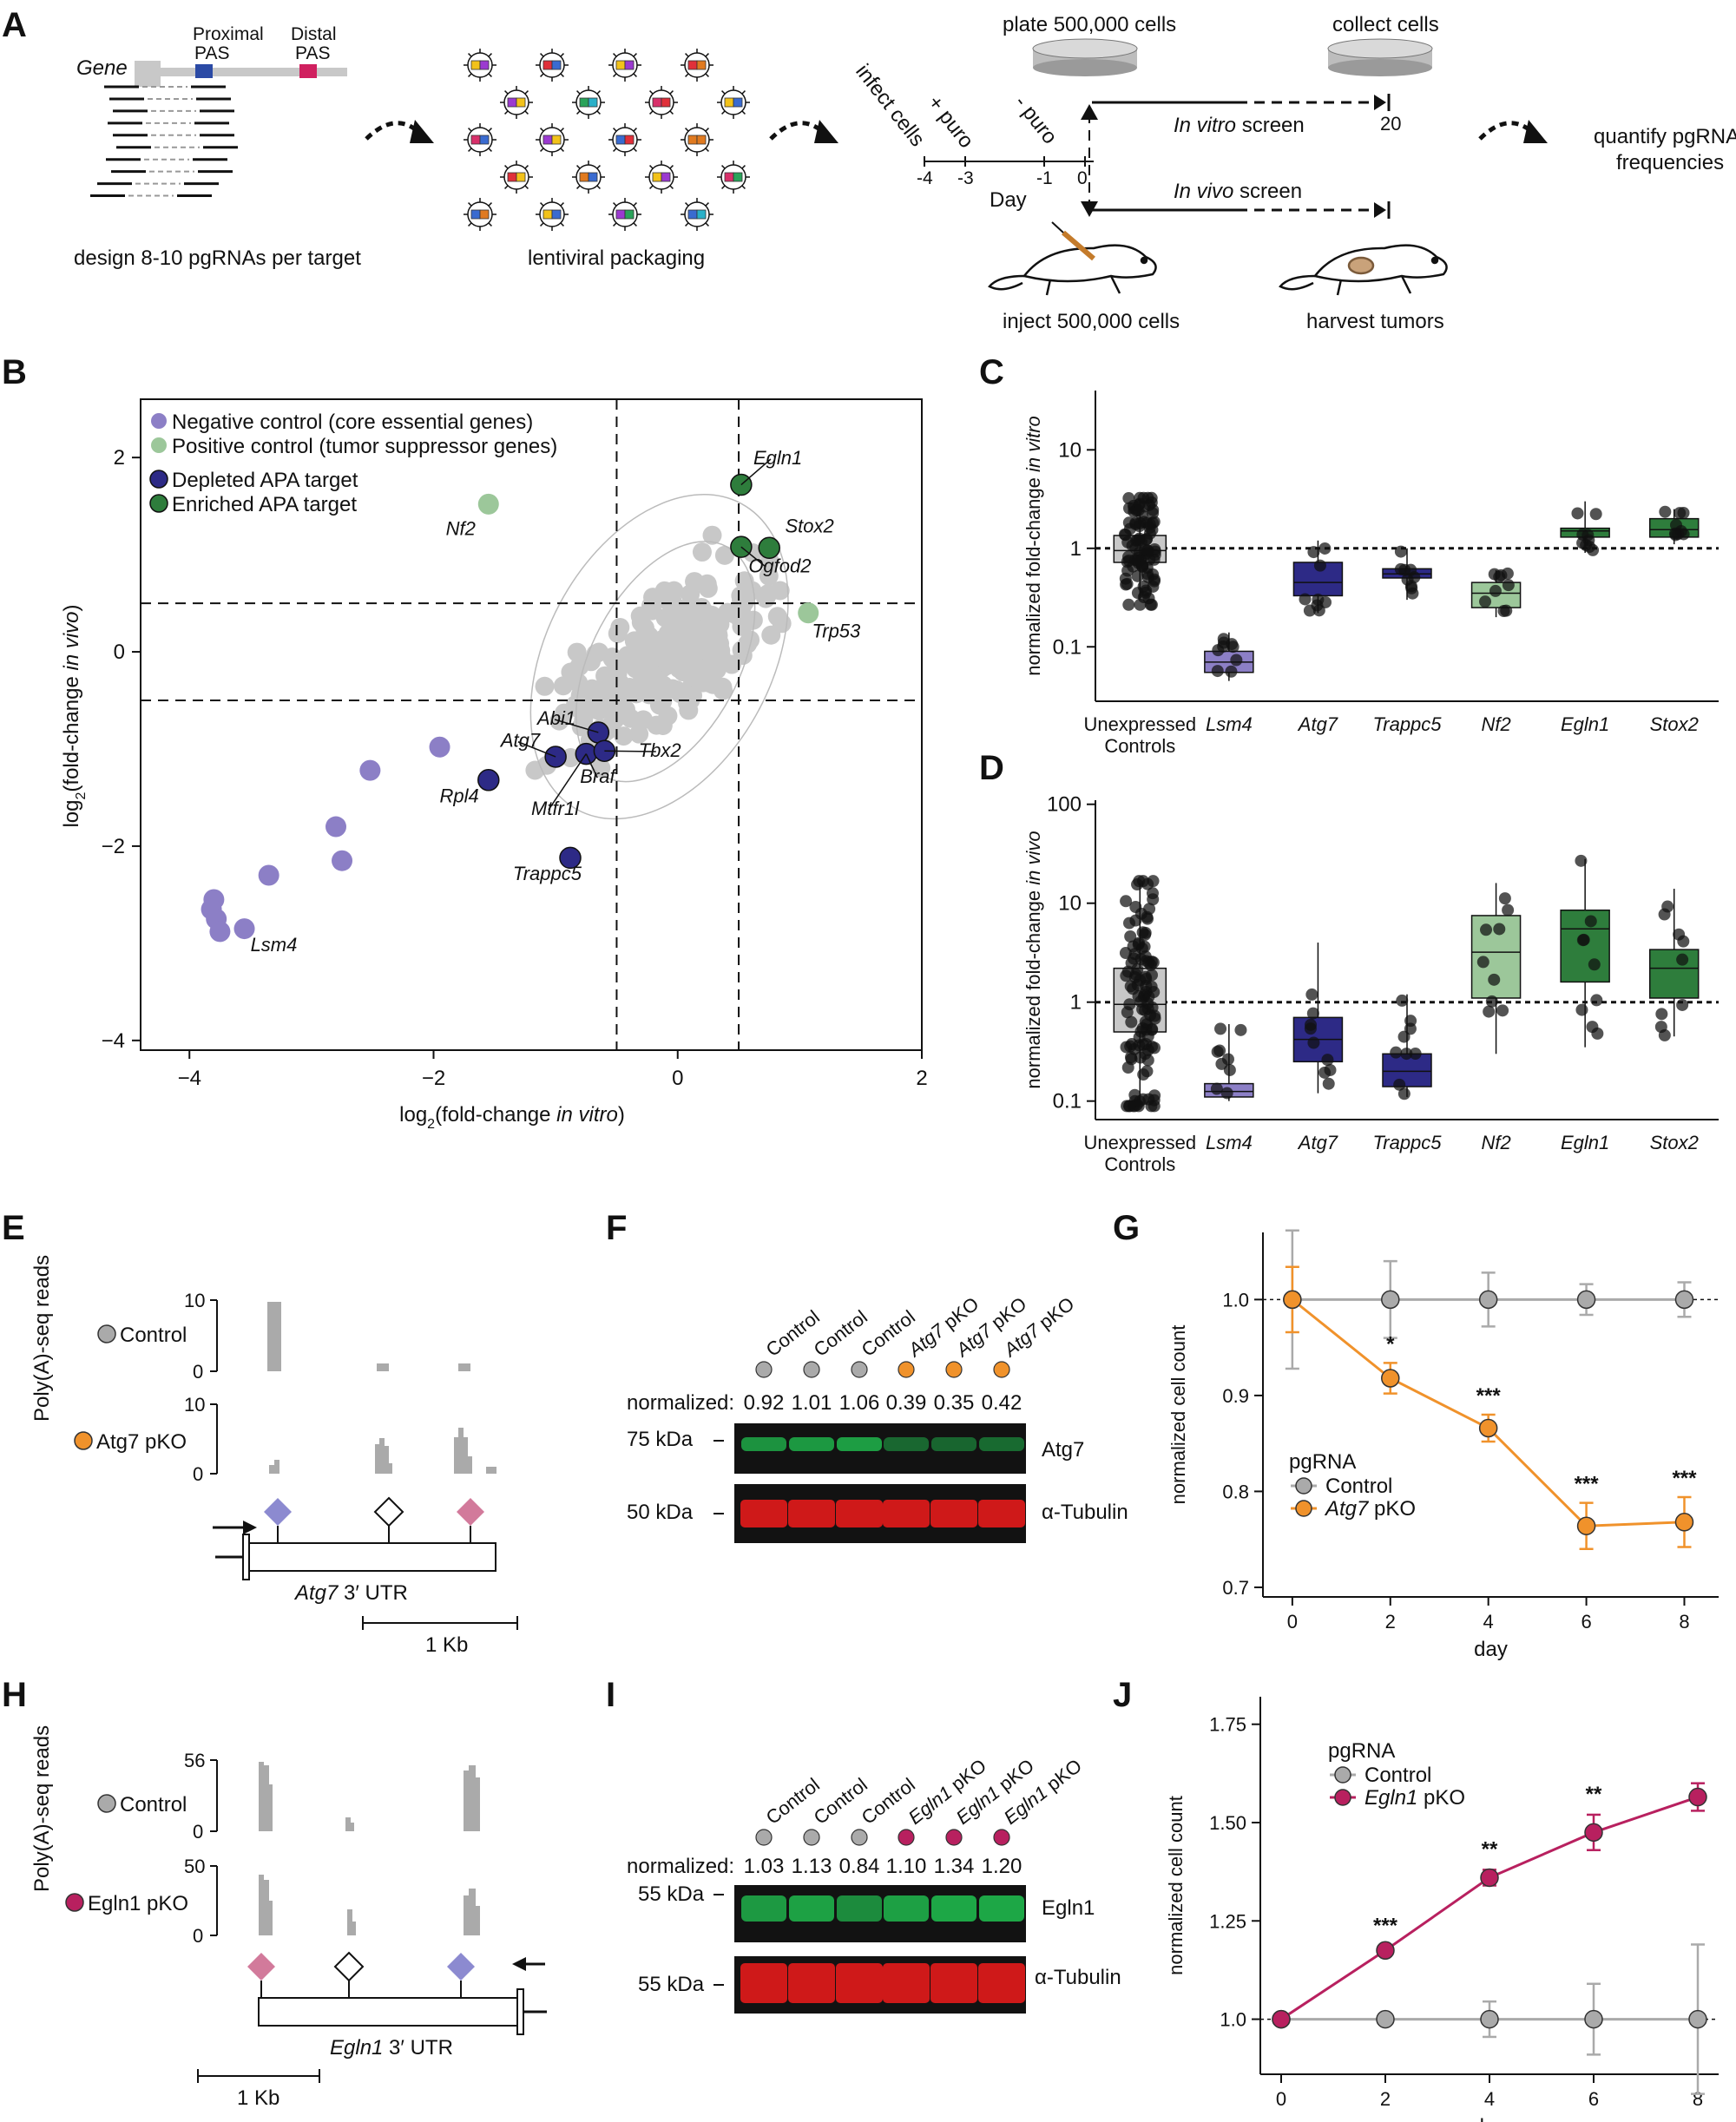 Image resolution: width=1736 pixels, height=2122 pixels. What do you see at coordinates (555, 808) in the screenshot?
I see `gene-label: Mtfr1l` at bounding box center [555, 808].